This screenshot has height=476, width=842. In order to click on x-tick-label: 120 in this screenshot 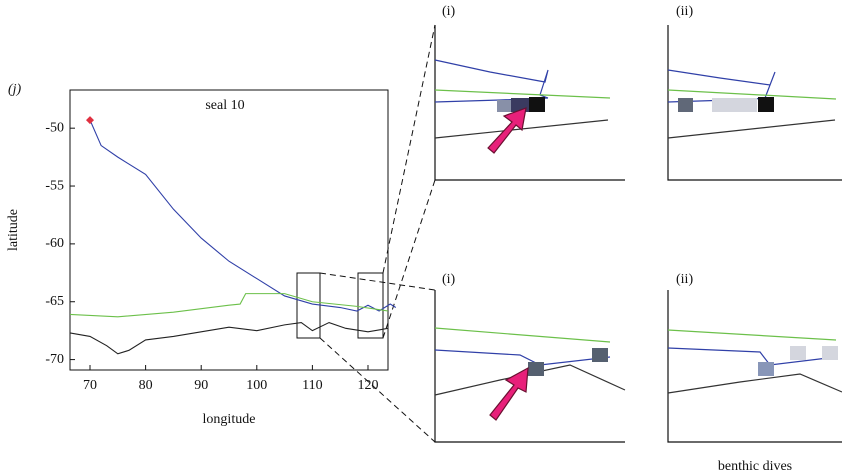, I will do `click(367, 385)`.